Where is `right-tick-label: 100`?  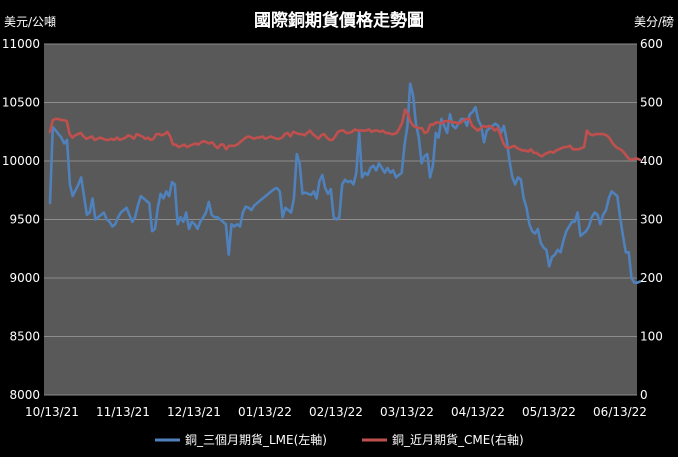 right-tick-label: 100 is located at coordinates (651, 337).